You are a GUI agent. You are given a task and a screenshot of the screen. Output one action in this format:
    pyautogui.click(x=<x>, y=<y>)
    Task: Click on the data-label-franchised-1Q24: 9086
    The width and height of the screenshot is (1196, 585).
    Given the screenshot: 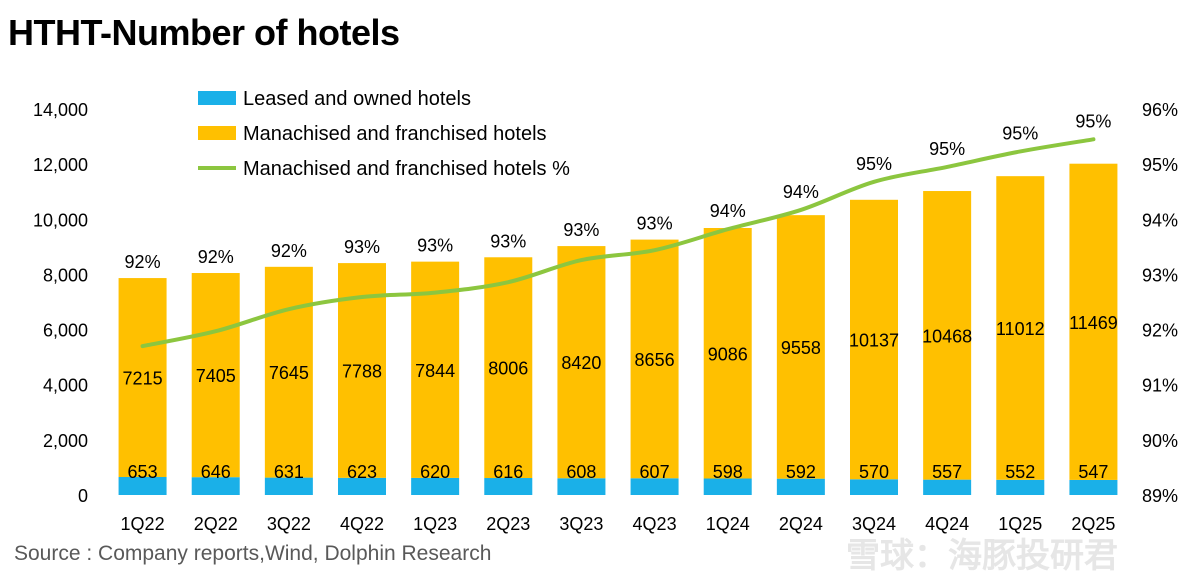 What is the action you would take?
    pyautogui.click(x=728, y=354)
    